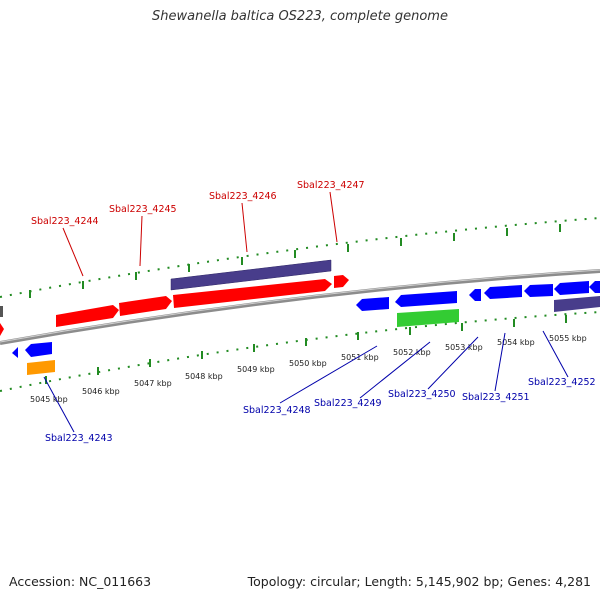 The image size is (600, 600). Describe the element at coordinates (562, 382) in the screenshot. I see `gene-label-sbal223-4252: Sbal223_4252` at that location.